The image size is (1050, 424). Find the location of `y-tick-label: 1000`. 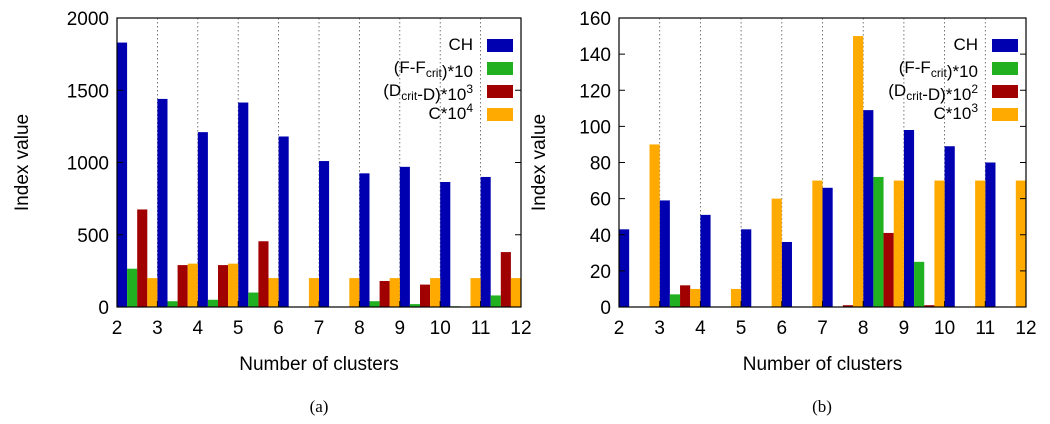

y-tick-label: 1000 is located at coordinates (88, 164).